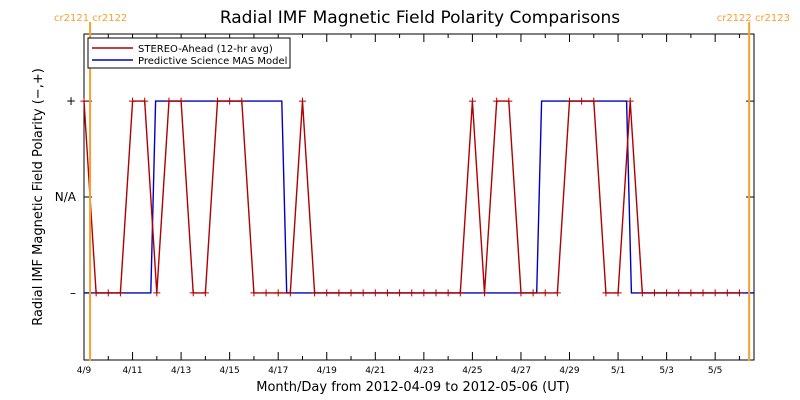  Describe the element at coordinates (181, 371) in the screenshot. I see `x-tick-label: 4/13` at that location.